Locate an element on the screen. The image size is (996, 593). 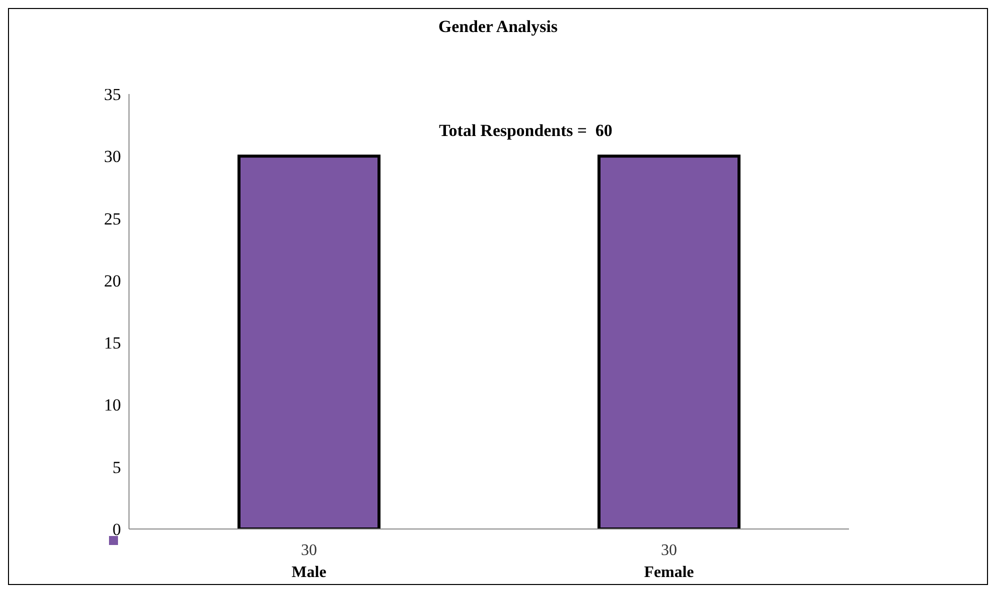
chart-title: Gender Analysis is located at coordinates (498, 27).